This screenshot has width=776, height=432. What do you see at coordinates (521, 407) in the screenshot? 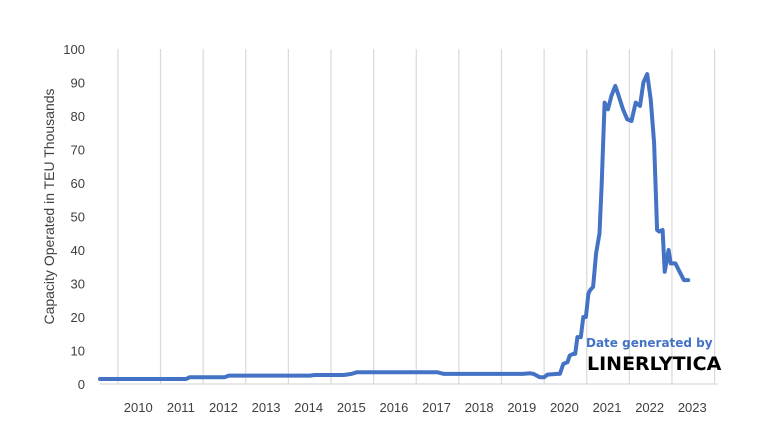
I see `x-tick-label: 2019` at bounding box center [521, 407].